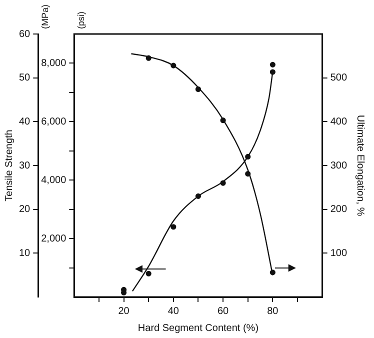 The image size is (374, 338). Describe the element at coordinates (25, 166) in the screenshot. I see `y2-tick-label: 30` at that location.